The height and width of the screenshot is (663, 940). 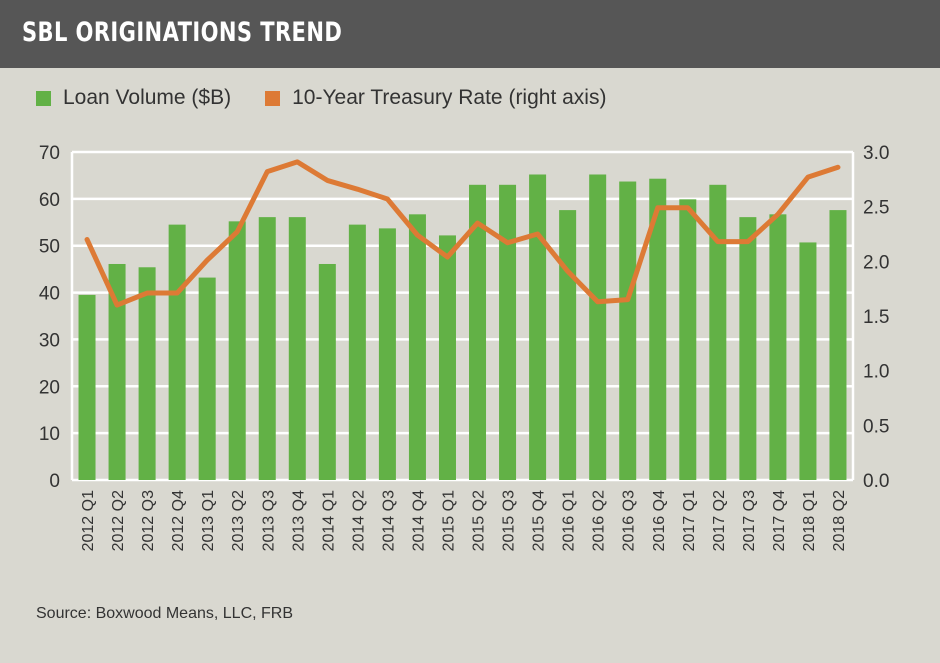 I want to click on x-tick-label: 2018 Q2, so click(x=839, y=520).